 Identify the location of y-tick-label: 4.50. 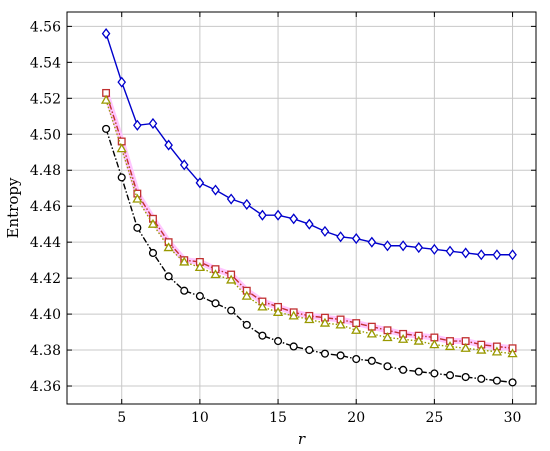
(45, 135).